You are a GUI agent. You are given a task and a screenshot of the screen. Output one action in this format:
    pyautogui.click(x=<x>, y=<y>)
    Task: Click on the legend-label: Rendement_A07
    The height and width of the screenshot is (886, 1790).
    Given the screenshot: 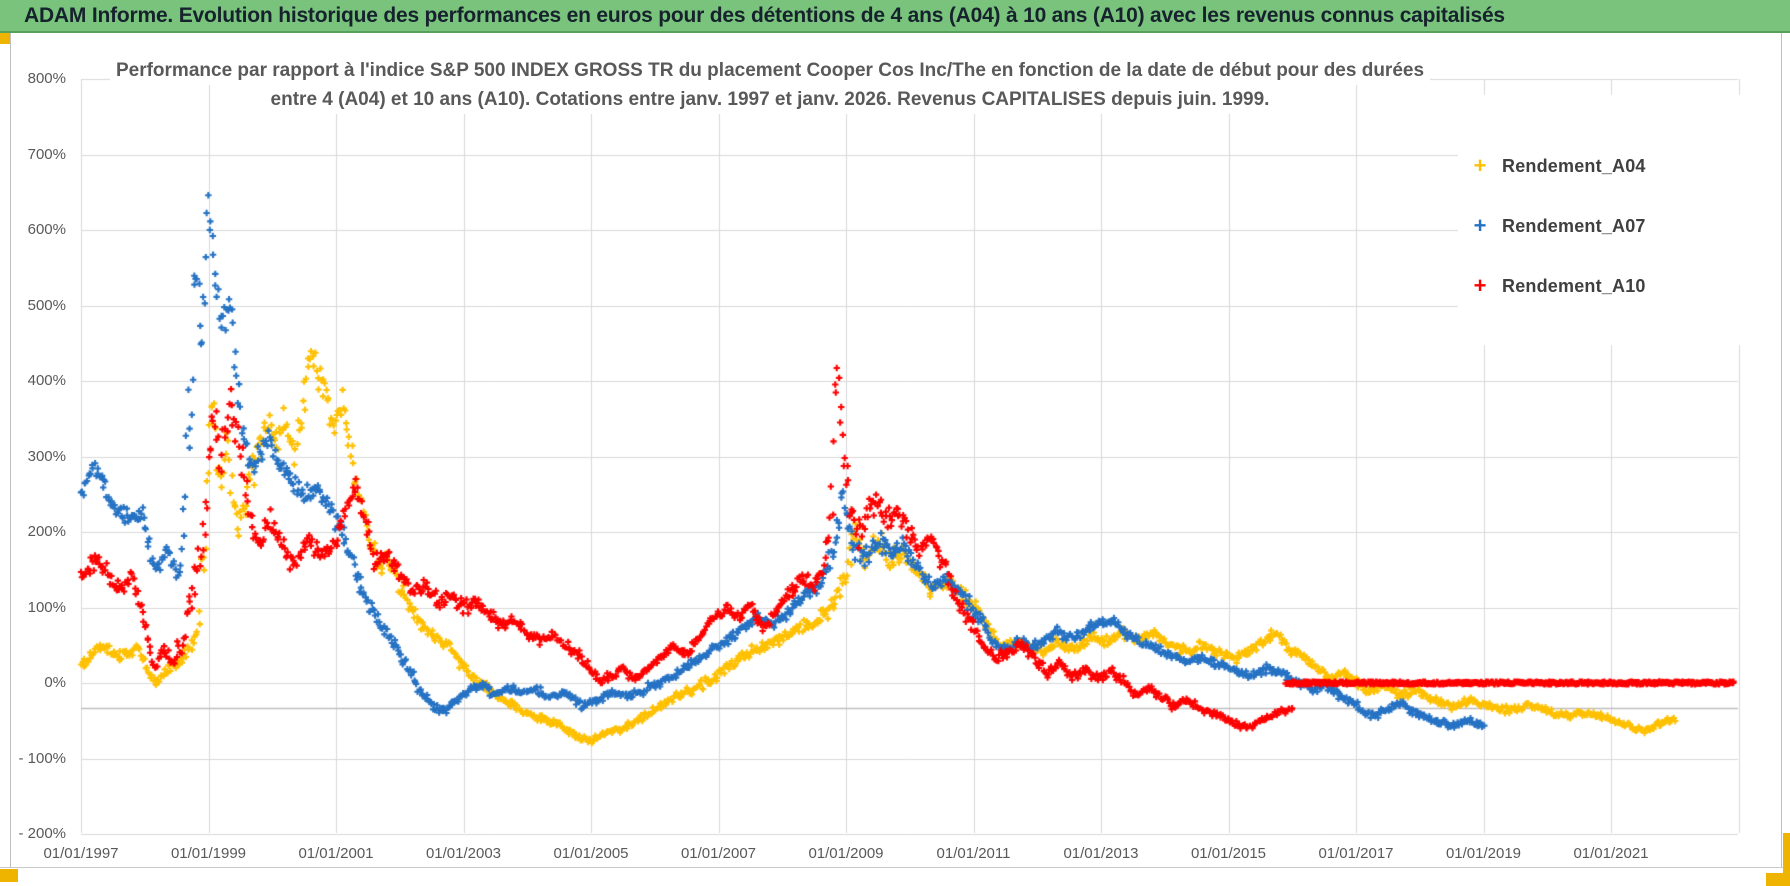 What is the action you would take?
    pyautogui.click(x=1574, y=225)
    